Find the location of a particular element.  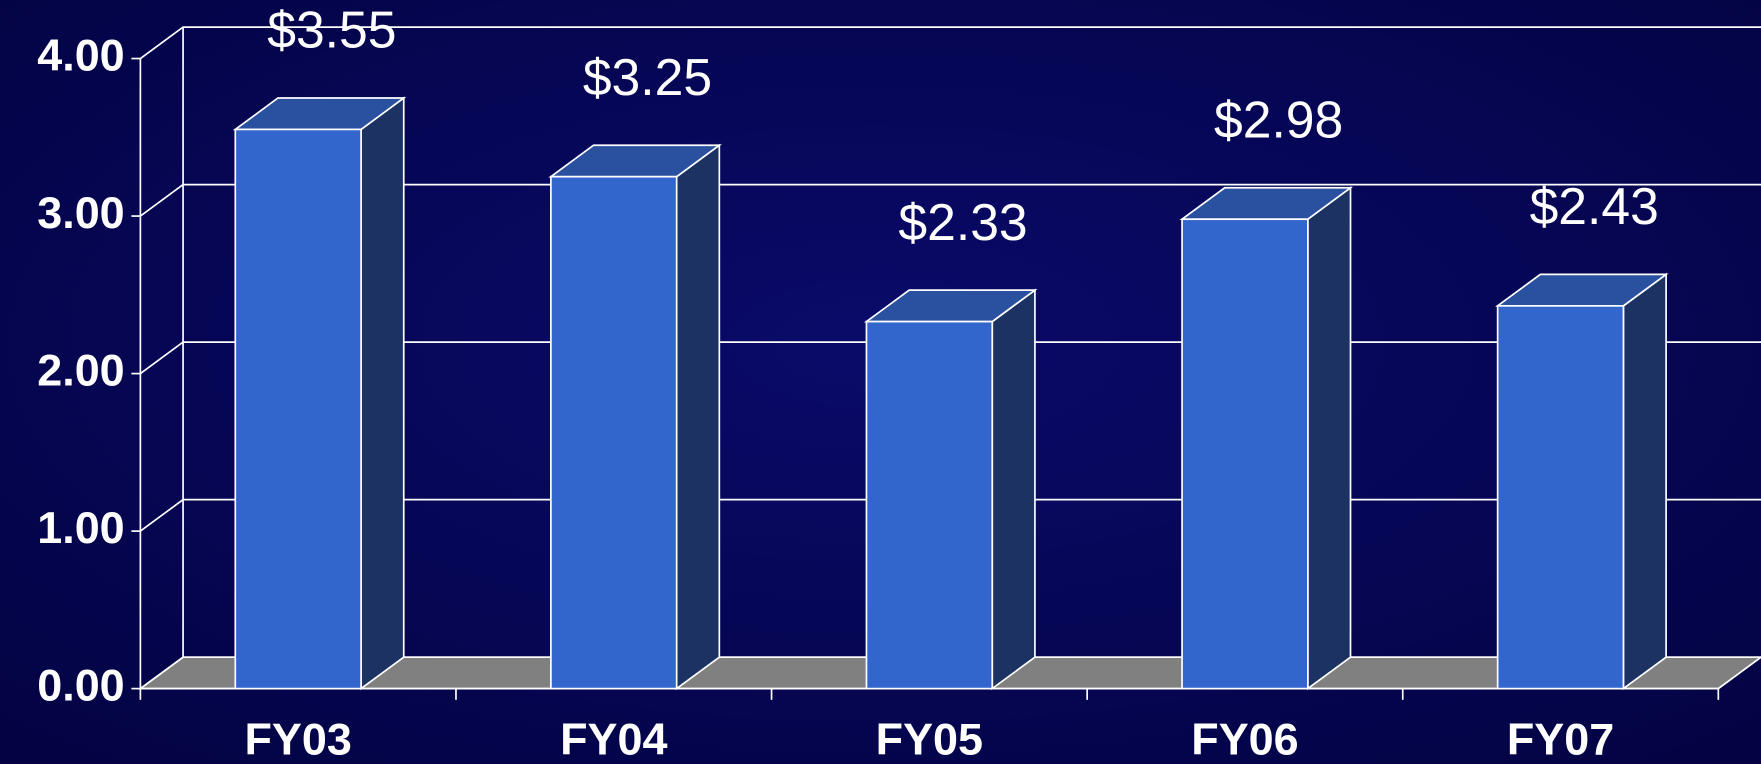

y-tick-label: 4.00 is located at coordinates (80, 54).